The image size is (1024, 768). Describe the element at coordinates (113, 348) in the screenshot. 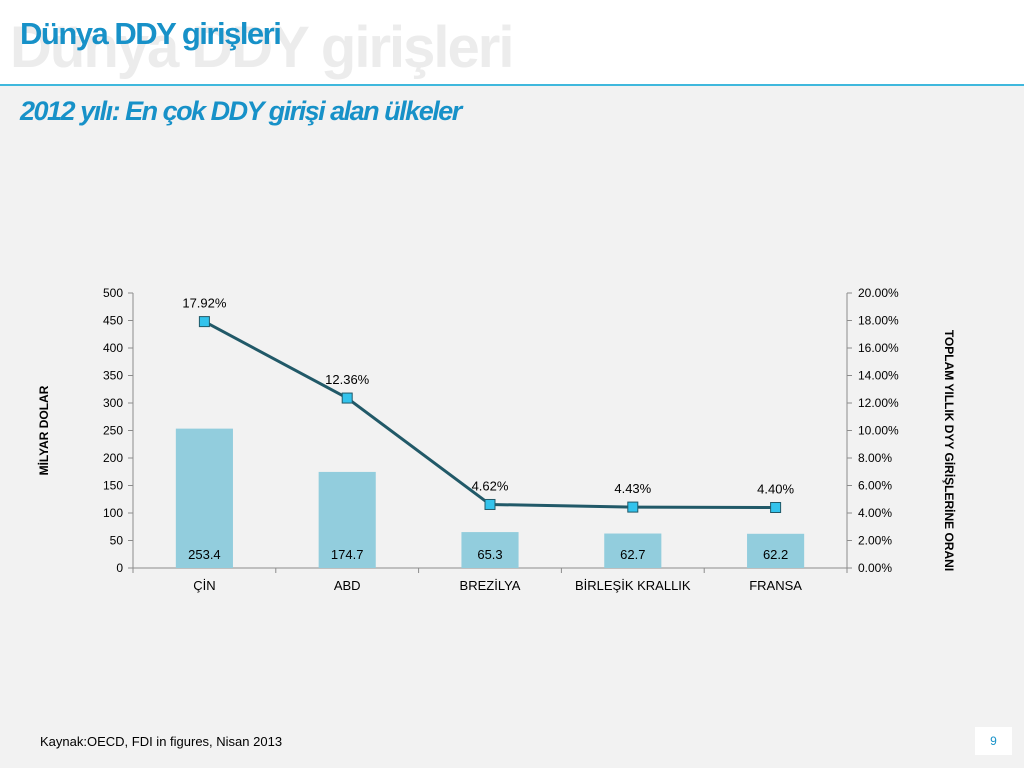

I see `y-tick-label: 400` at that location.